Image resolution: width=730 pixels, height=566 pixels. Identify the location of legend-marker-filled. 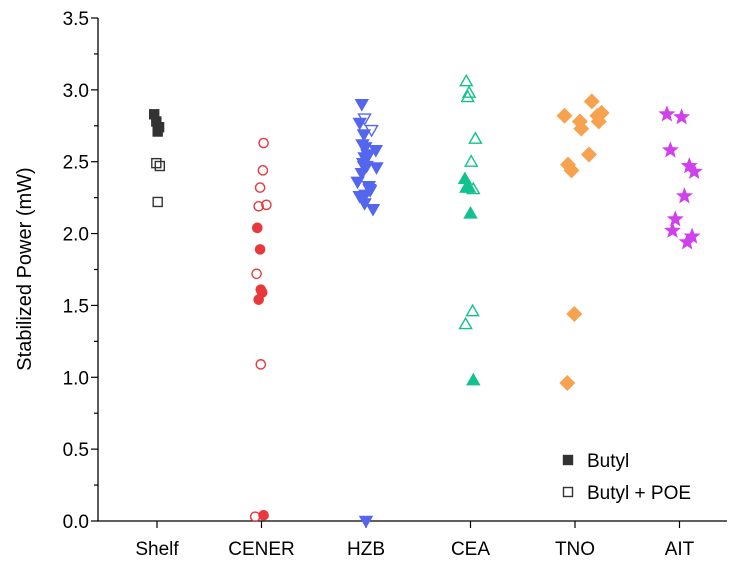
(568, 460).